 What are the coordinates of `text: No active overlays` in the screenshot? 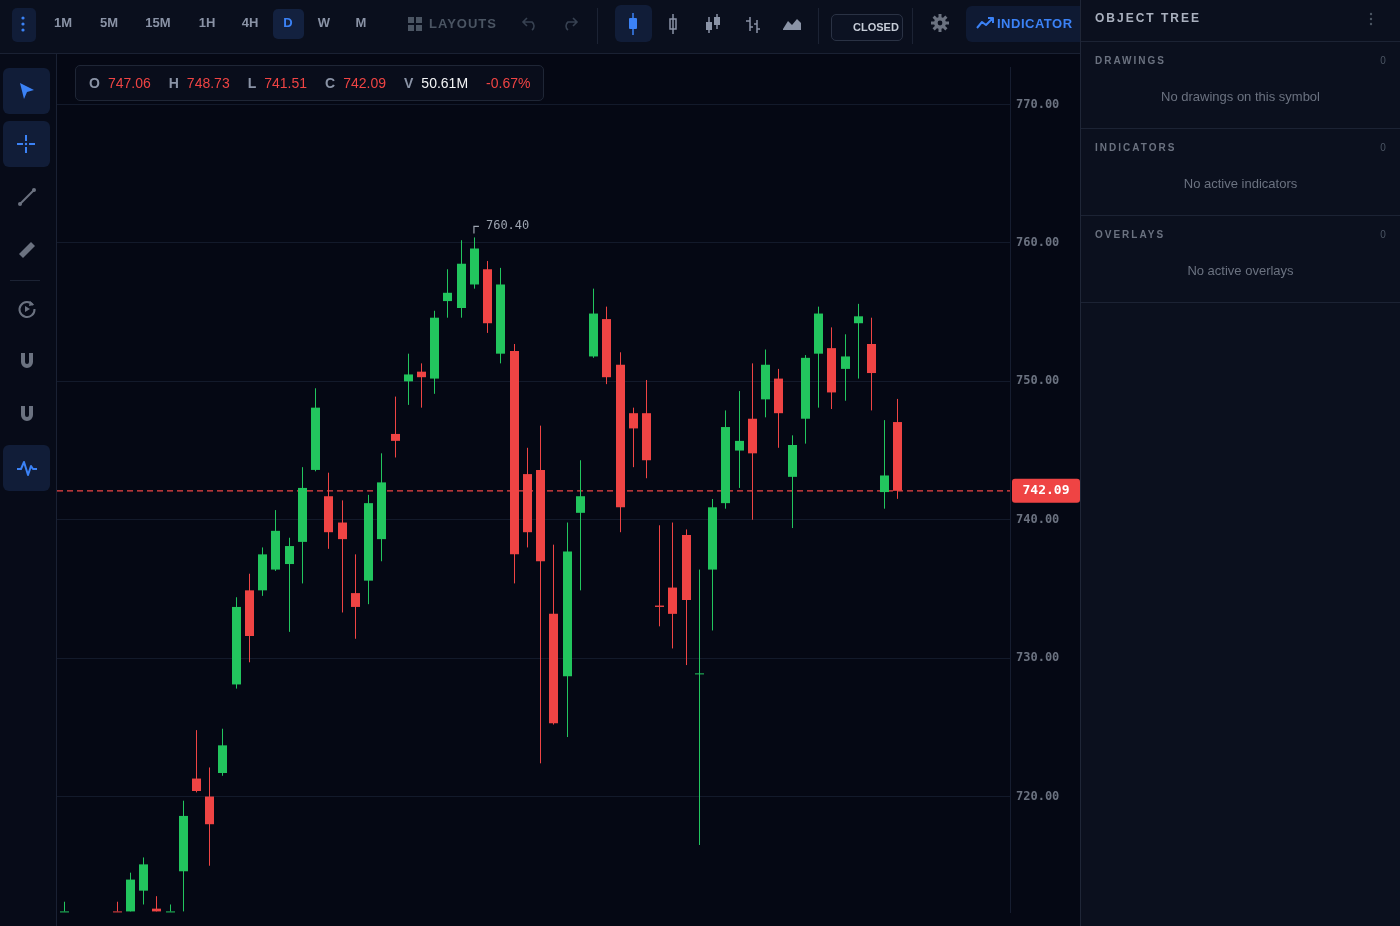 It's located at (1240, 270).